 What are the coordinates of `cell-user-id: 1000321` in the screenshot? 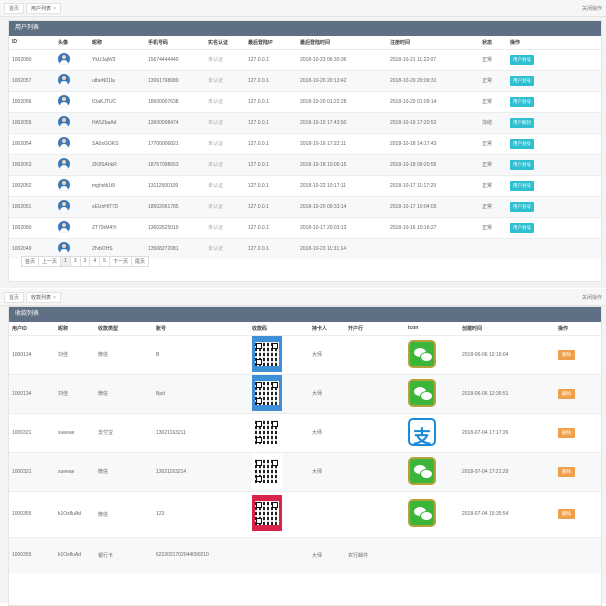 It's located at (32, 471).